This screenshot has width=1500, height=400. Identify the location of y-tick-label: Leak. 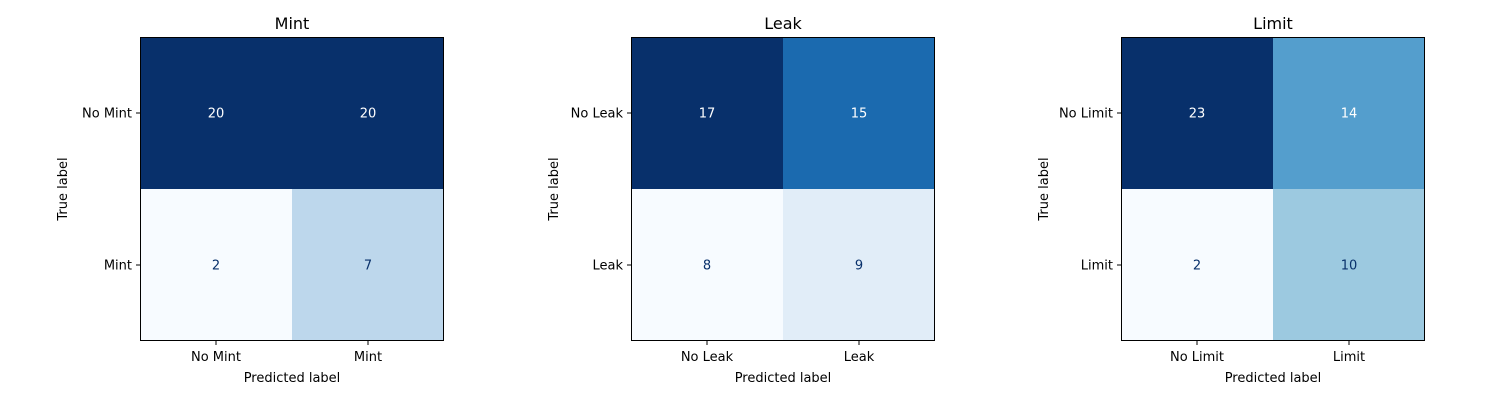
(607, 266).